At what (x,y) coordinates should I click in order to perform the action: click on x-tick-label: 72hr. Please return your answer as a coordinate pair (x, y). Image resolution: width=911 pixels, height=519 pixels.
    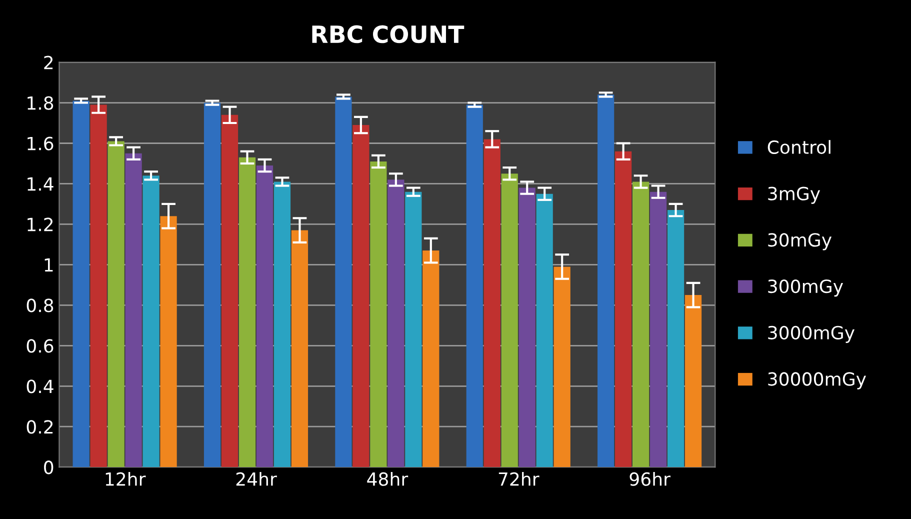
    Looking at the image, I should click on (519, 479).